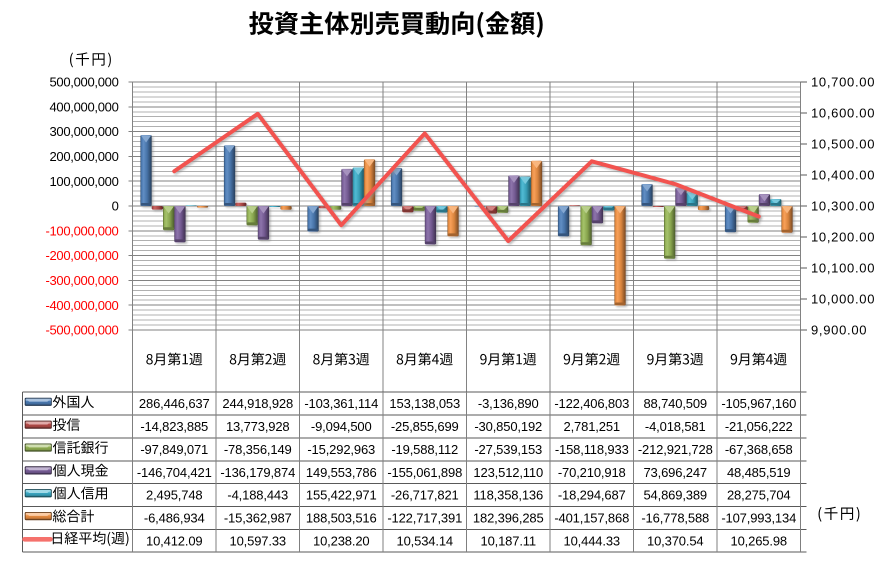 This screenshot has height=580, width=895. I want to click on svg-text: 200,000,000, so click(84, 156).